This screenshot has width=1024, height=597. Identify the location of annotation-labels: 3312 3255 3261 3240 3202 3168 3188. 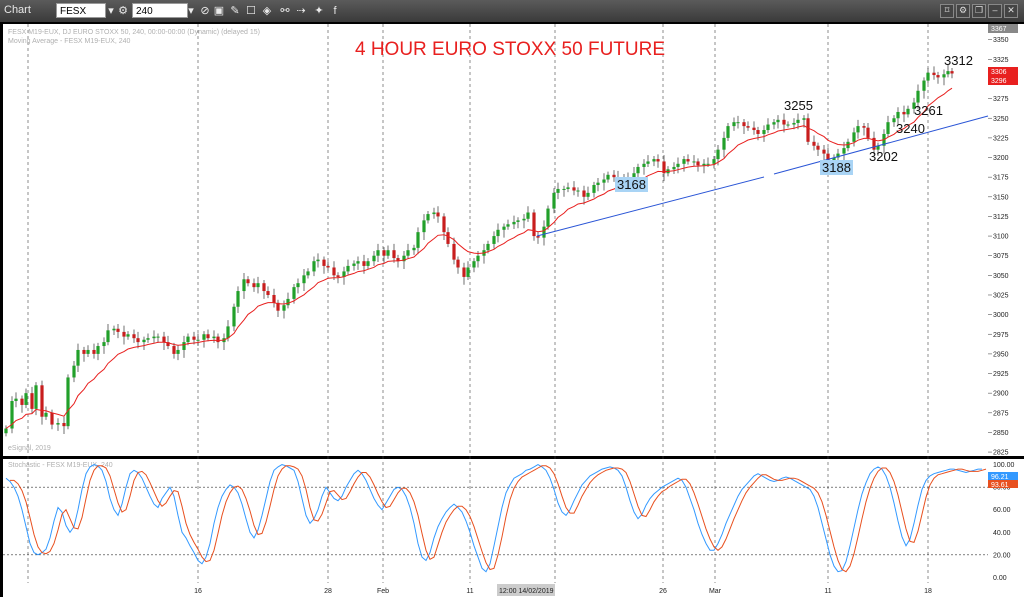
(794, 122).